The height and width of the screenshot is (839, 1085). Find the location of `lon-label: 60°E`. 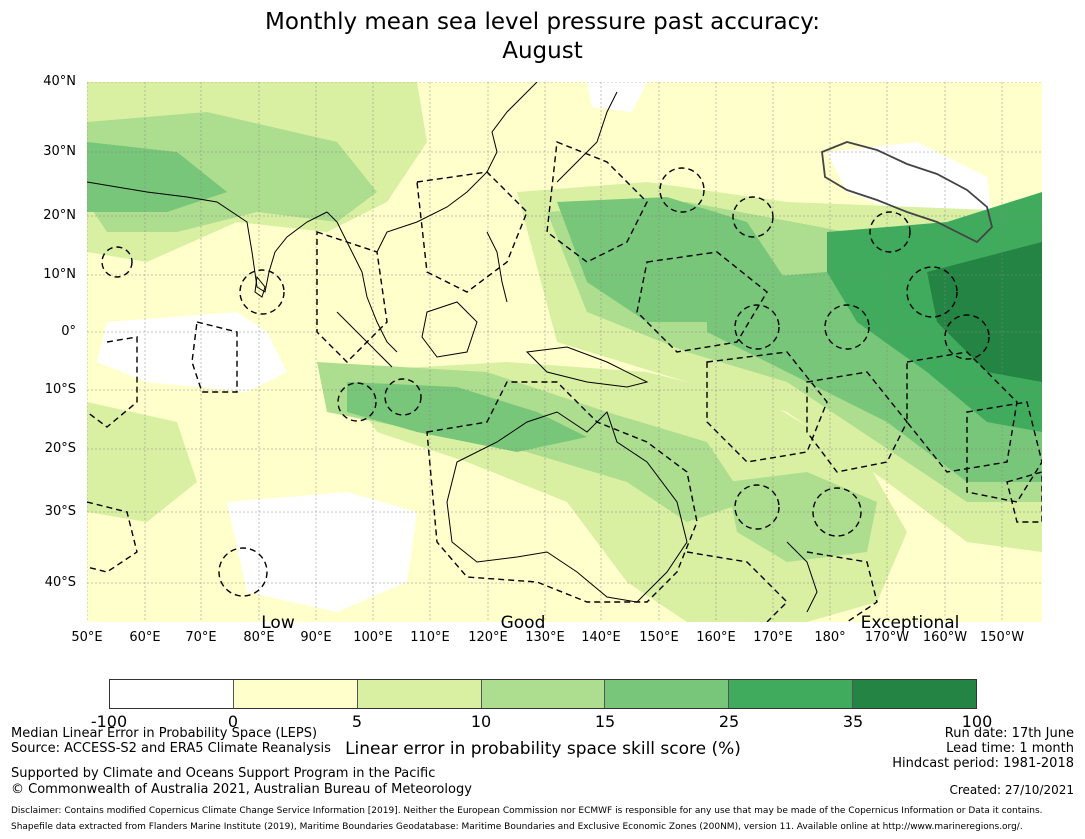

lon-label: 60°E is located at coordinates (145, 637).